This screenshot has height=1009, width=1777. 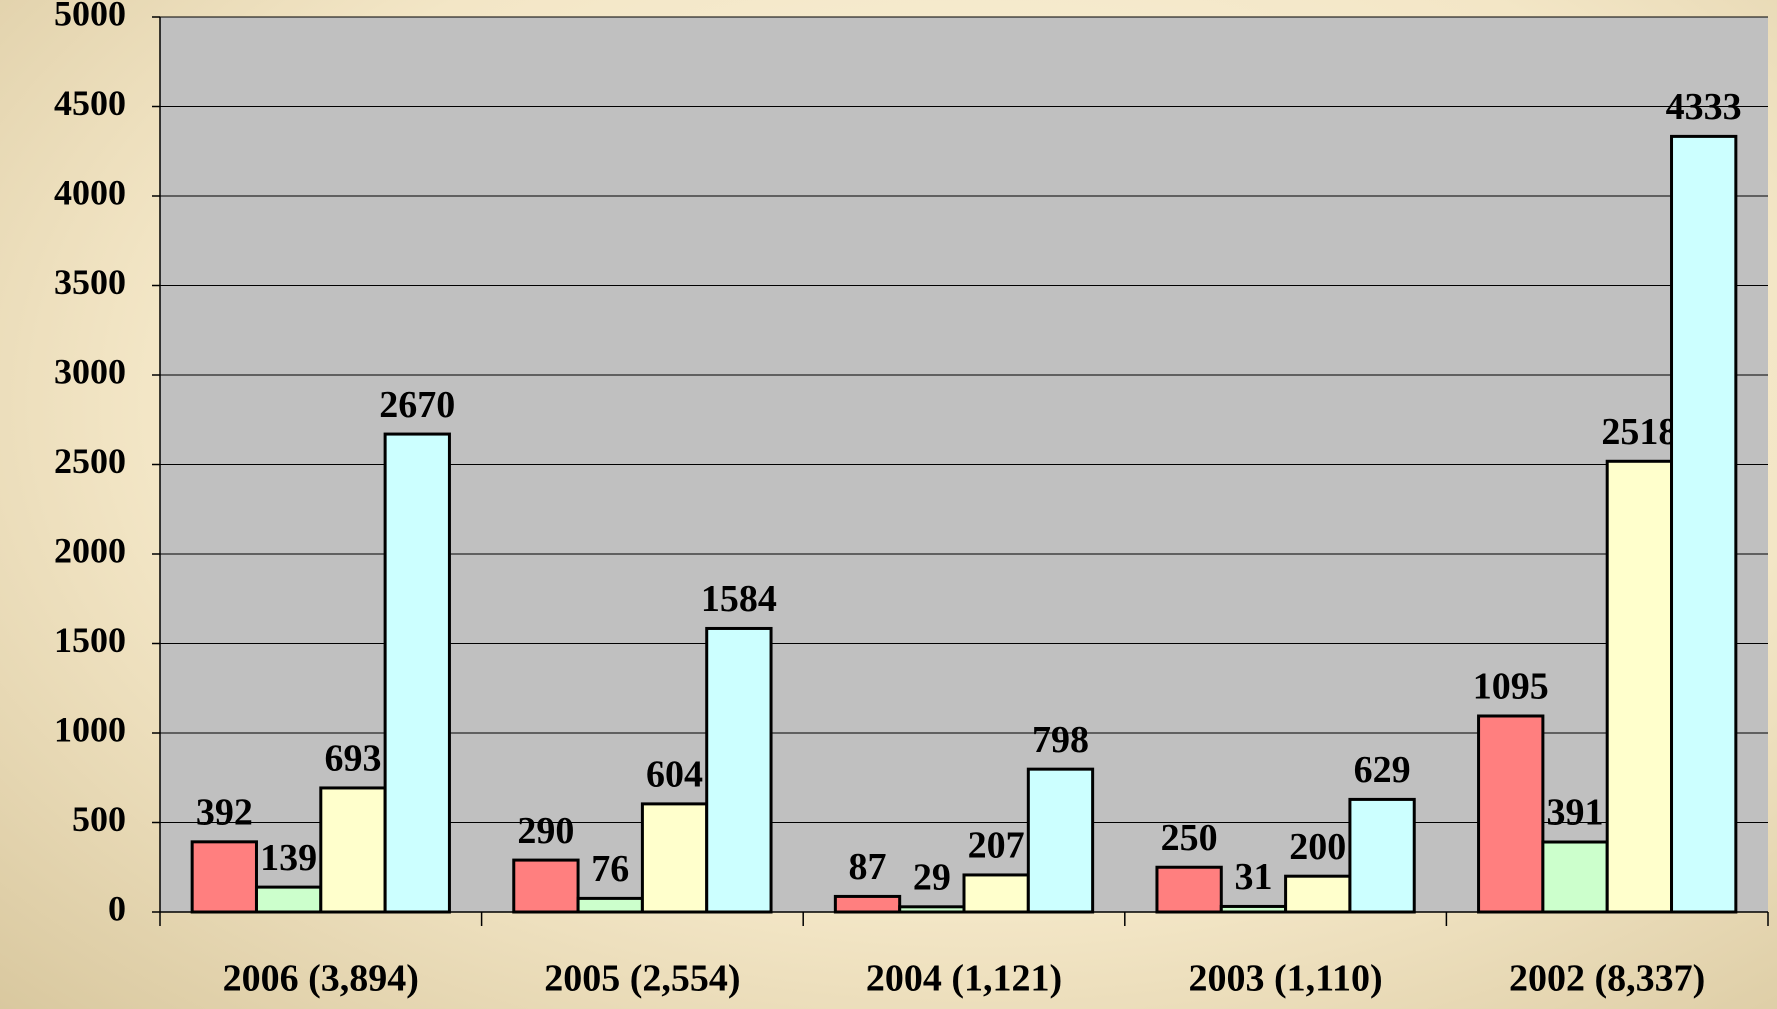 What do you see at coordinates (739, 599) in the screenshot?
I see `data-label: 1584` at bounding box center [739, 599].